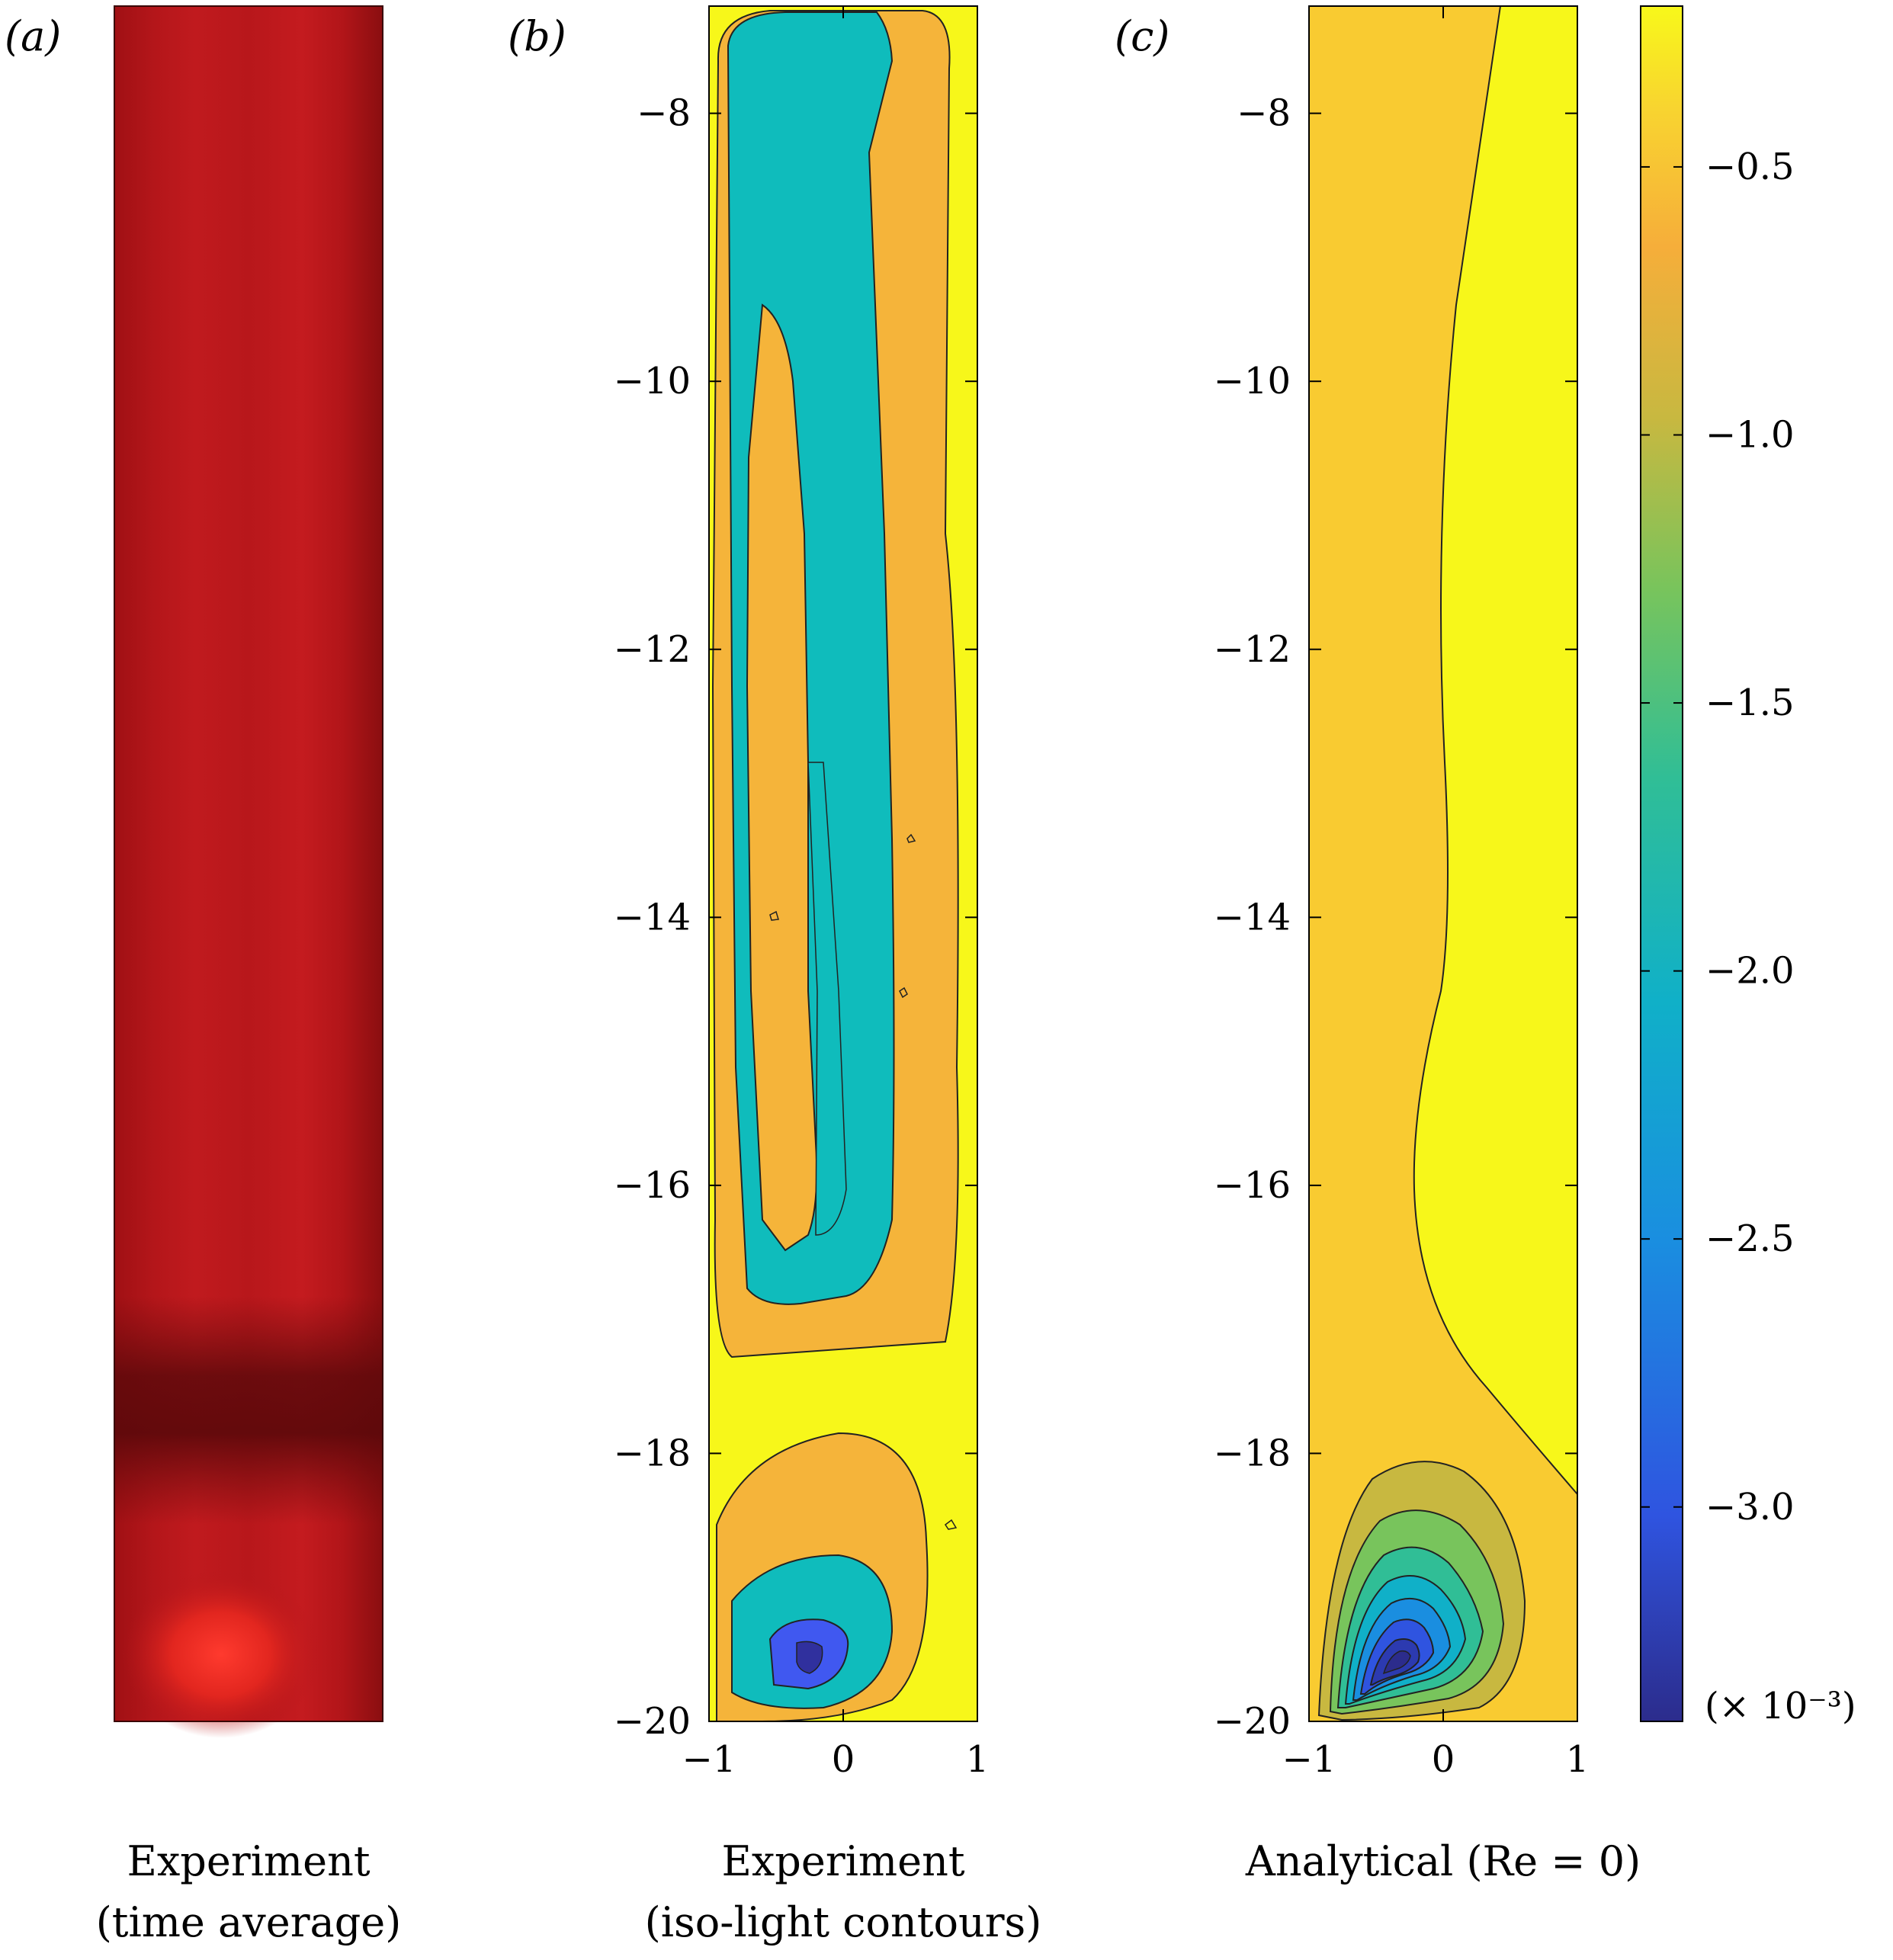  I want to click on caption-b-line2: (iso-light contours), so click(843, 1922).